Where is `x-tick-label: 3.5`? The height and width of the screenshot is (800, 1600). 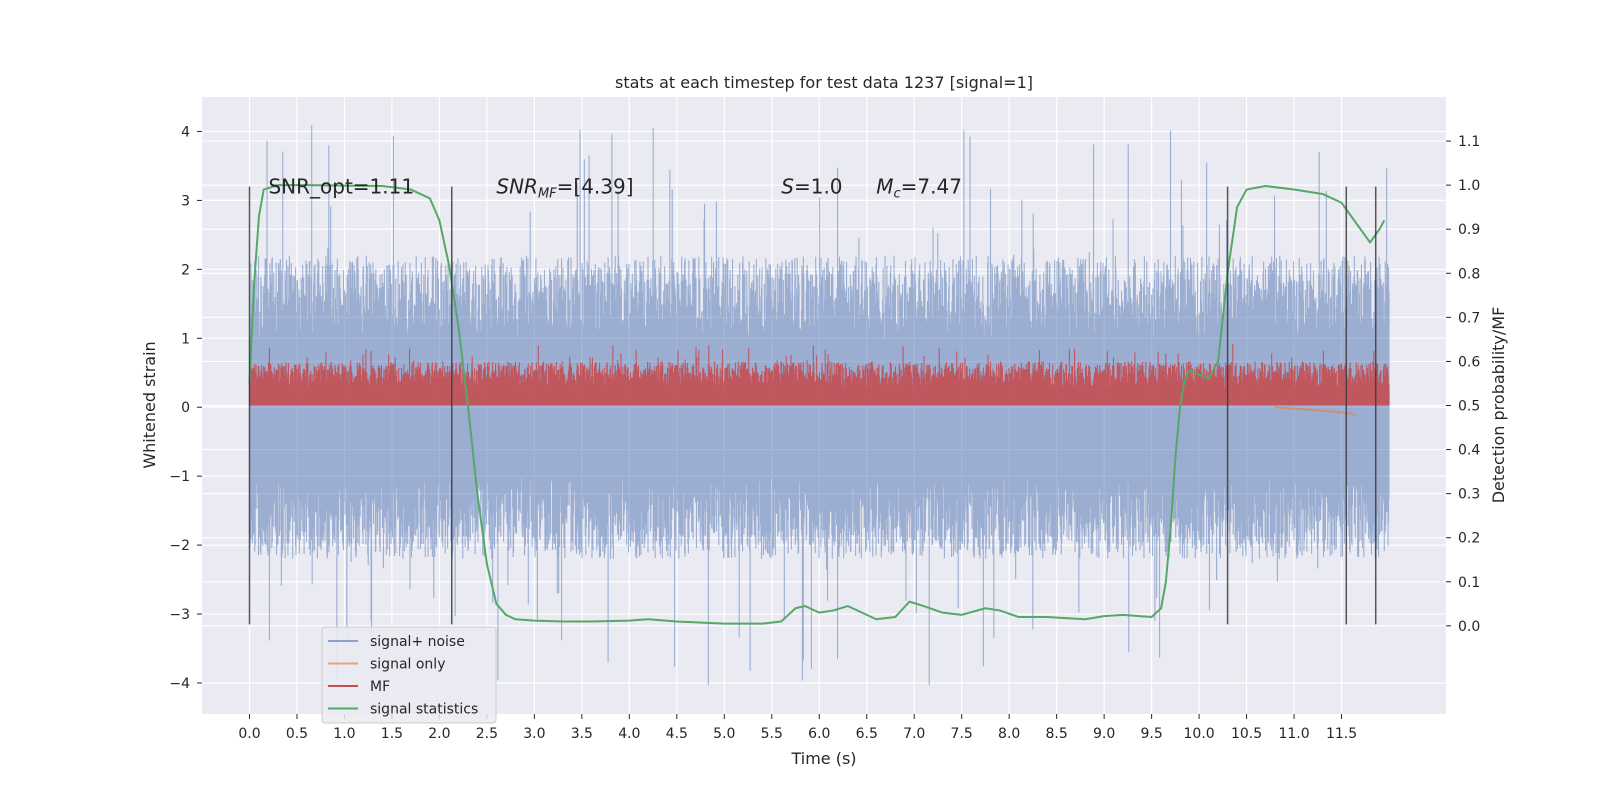 x-tick-label: 3.5 is located at coordinates (582, 734).